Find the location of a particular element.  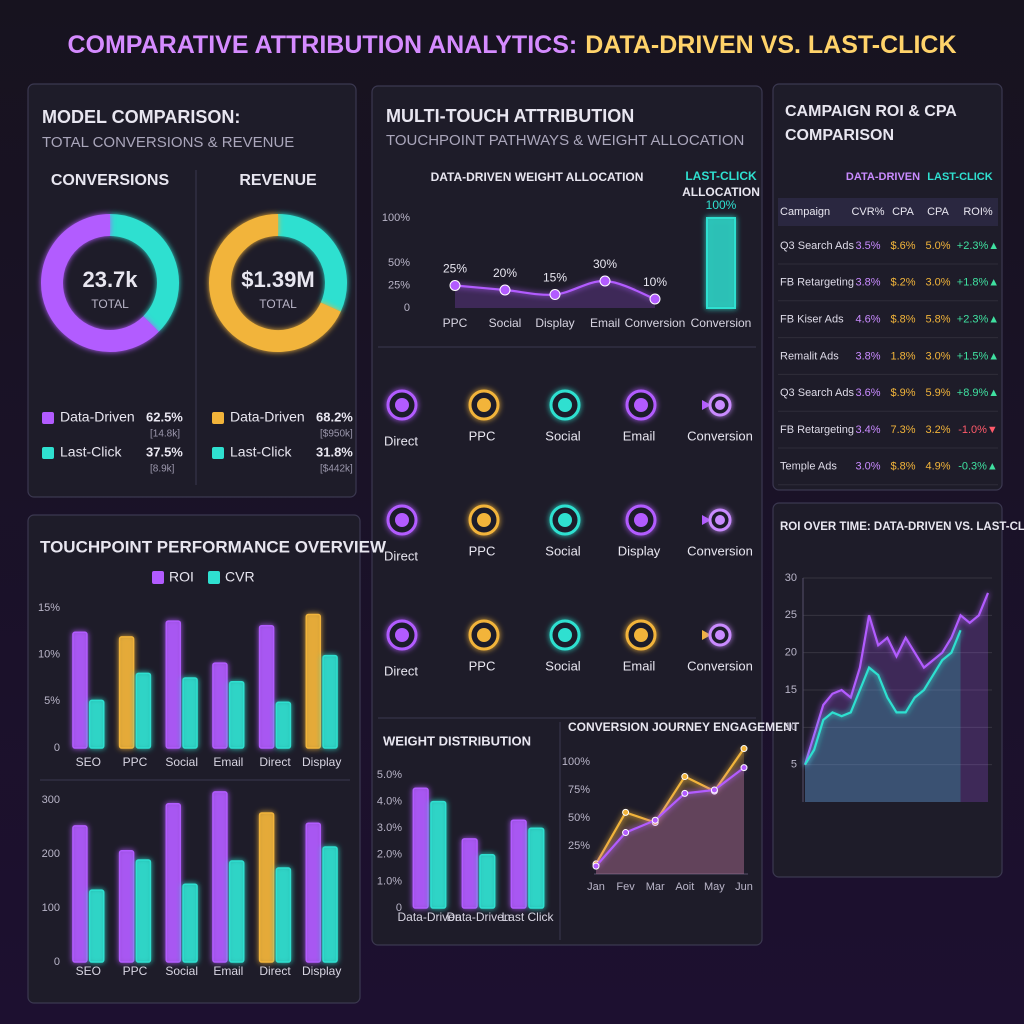

table-cell: 3.4% is located at coordinates (867, 430).